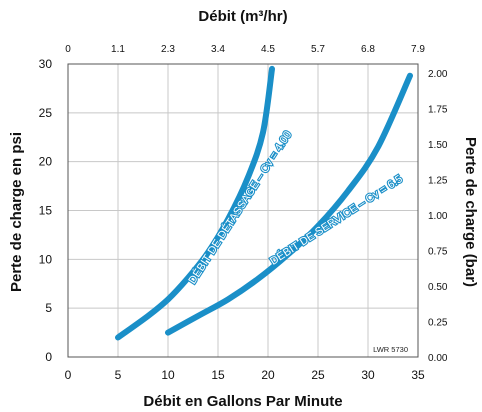 The image size is (482, 412). What do you see at coordinates (242, 401) in the screenshot?
I see `x-axis-title: Débit en Gallons Par Minute` at bounding box center [242, 401].